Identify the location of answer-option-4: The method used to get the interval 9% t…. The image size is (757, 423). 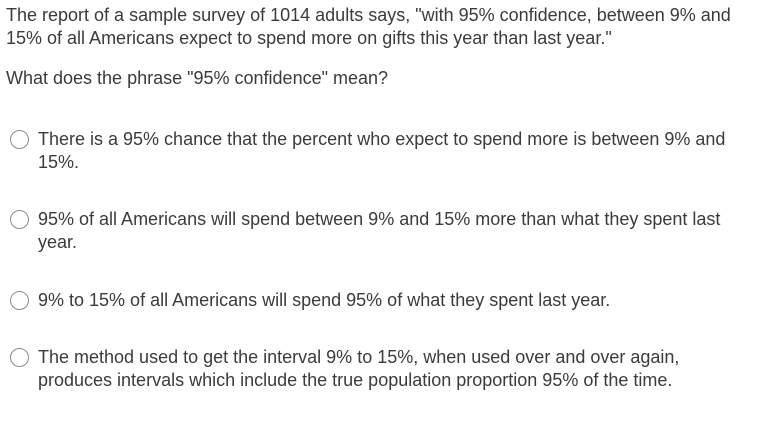
(380, 369).